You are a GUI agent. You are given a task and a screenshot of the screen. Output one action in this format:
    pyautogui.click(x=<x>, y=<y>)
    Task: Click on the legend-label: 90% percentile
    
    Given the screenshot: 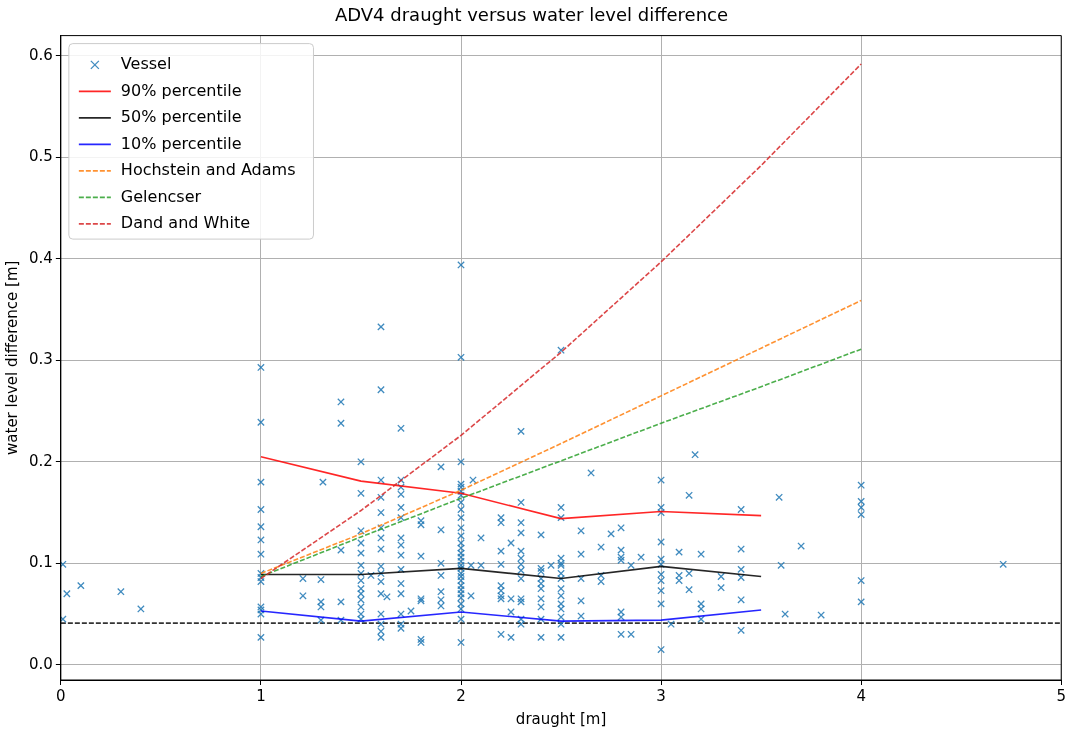 What is the action you would take?
    pyautogui.click(x=181, y=90)
    